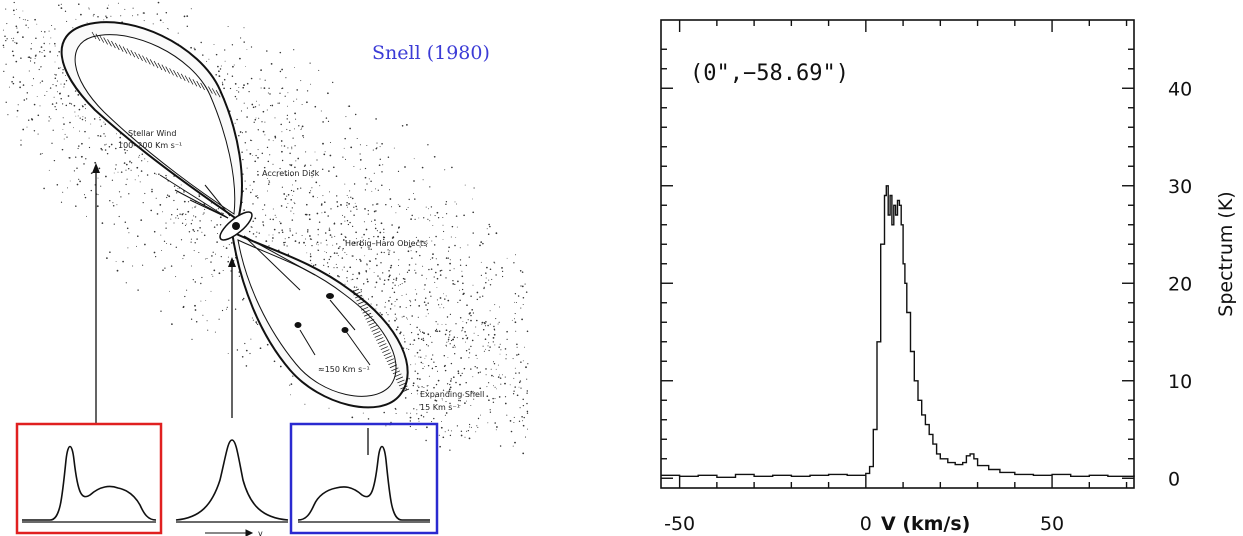 The height and width of the screenshot is (536, 1243). What do you see at coordinates (1226, 253) in the screenshot?
I see `y-axis-title: Spectrum (K)` at bounding box center [1226, 253].